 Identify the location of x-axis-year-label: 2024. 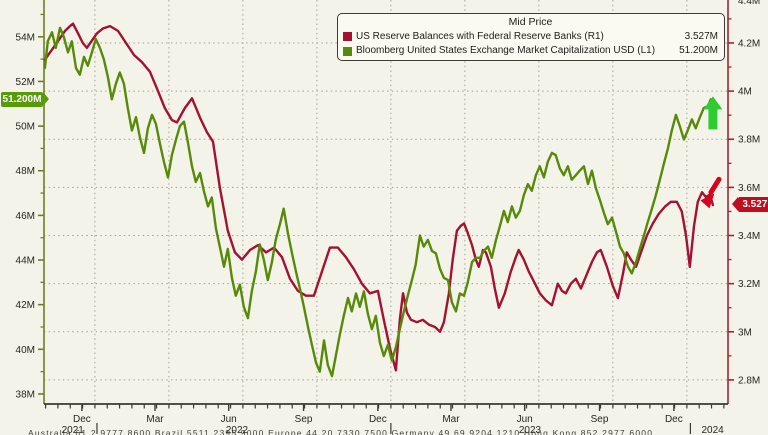
(712, 430).